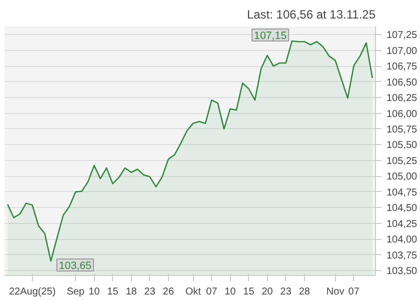 The height and width of the screenshot is (300, 420). I want to click on y-tick-label: 106,75, so click(402, 67).